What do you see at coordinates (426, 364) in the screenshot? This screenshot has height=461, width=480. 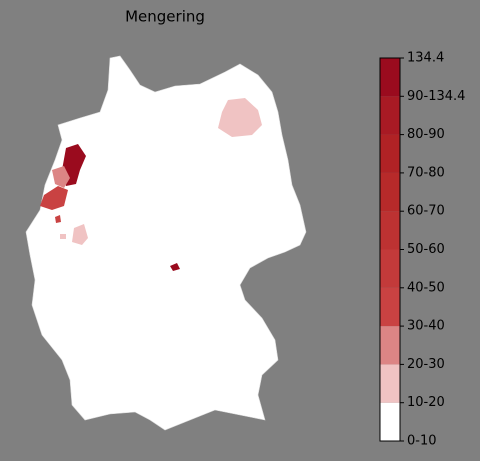 I see `colorbar-label: 20-30` at bounding box center [426, 364].